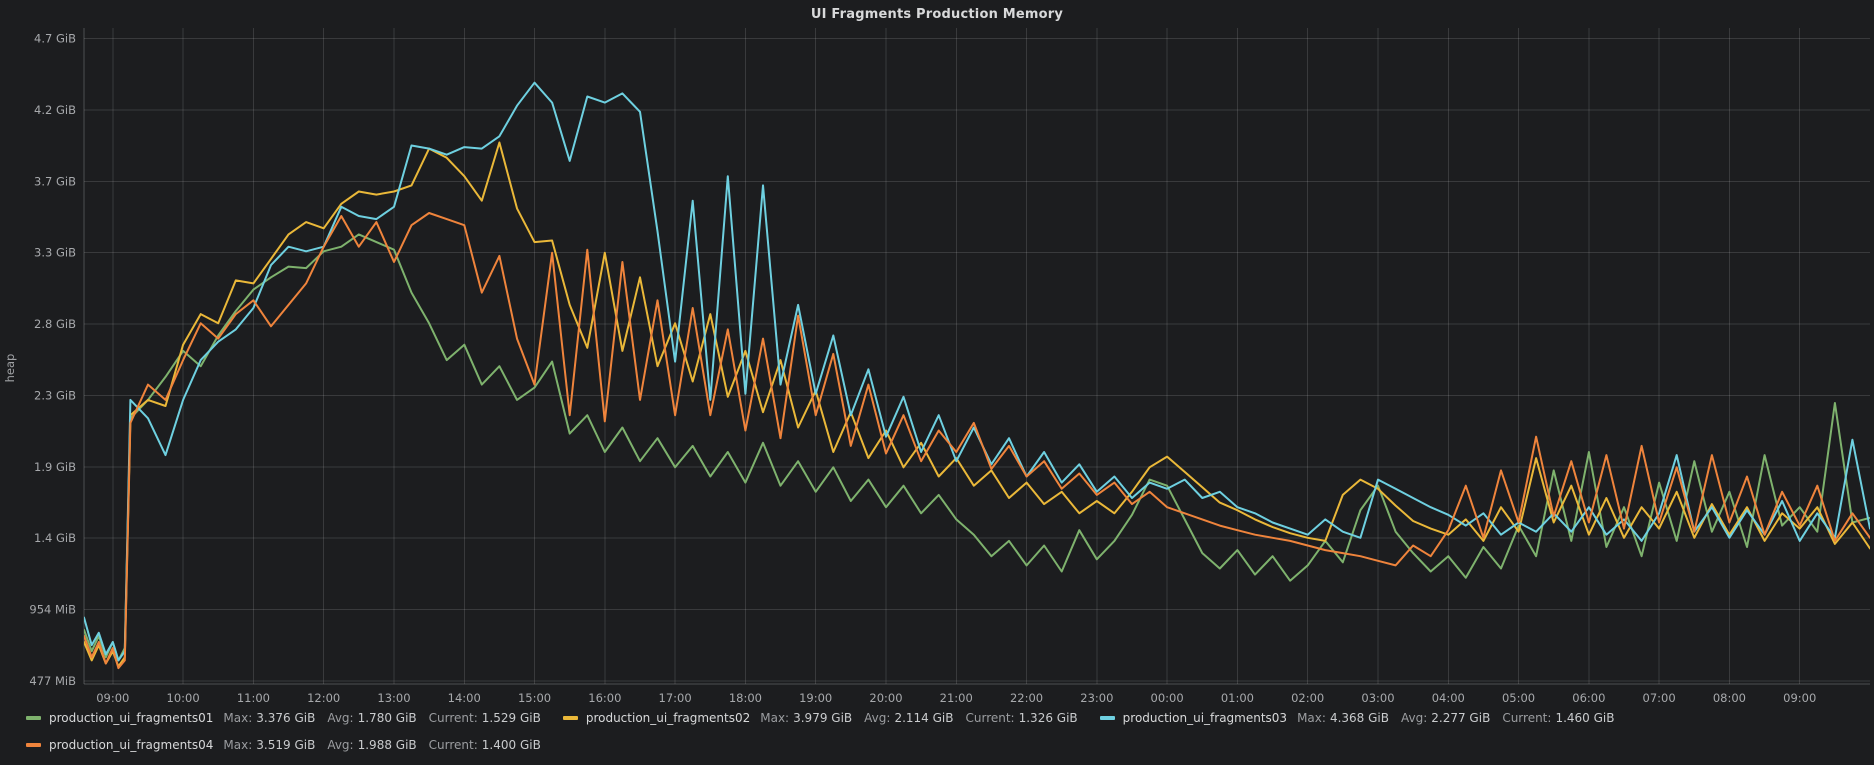  What do you see at coordinates (924, 718) in the screenshot?
I see `legend-stat-value: 2.114 GiB` at bounding box center [924, 718].